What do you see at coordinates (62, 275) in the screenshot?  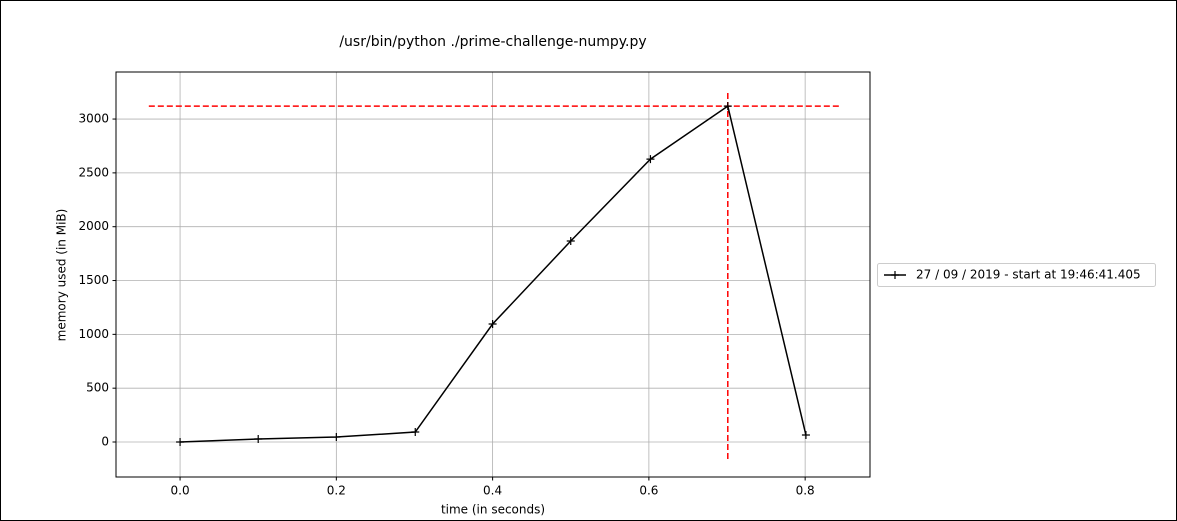 I see `y-axis-label: memory used (in MiB)` at bounding box center [62, 275].